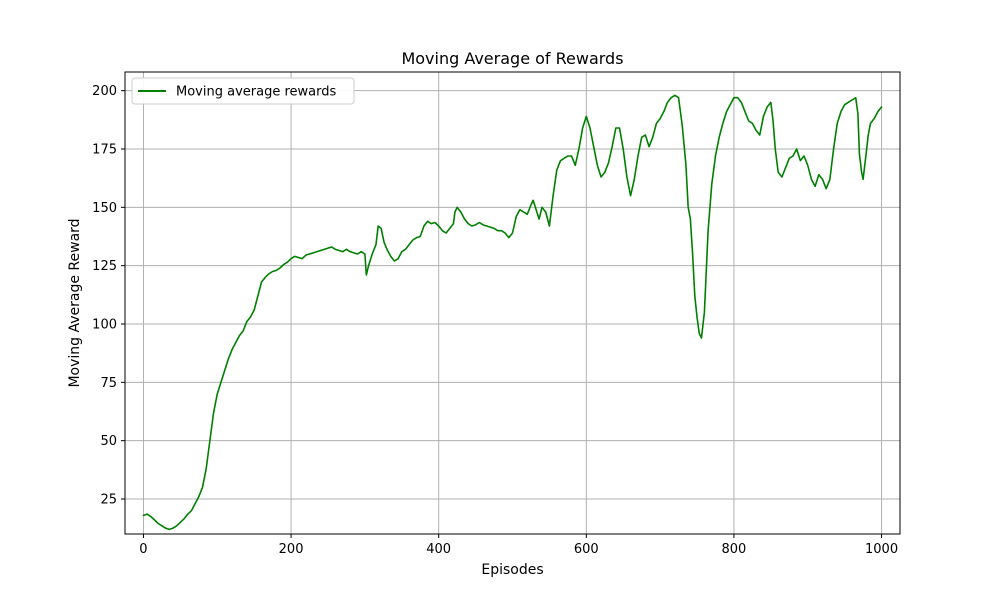  Describe the element at coordinates (518, 545) in the screenshot. I see `x-axis-ticks: 0 200 400 600 800 1000` at that location.